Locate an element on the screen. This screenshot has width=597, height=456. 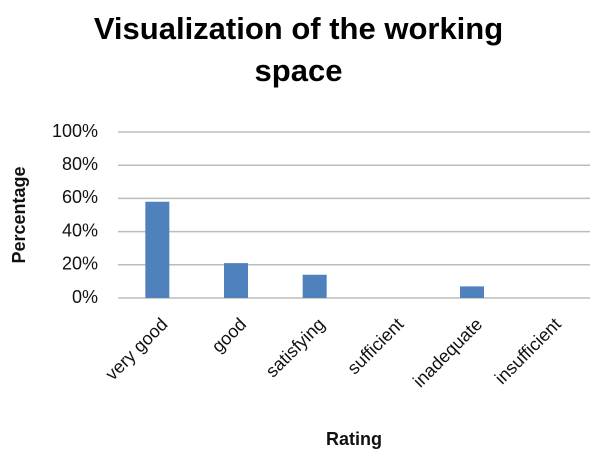
x-tick-label: satisfying is located at coordinates (295, 347).